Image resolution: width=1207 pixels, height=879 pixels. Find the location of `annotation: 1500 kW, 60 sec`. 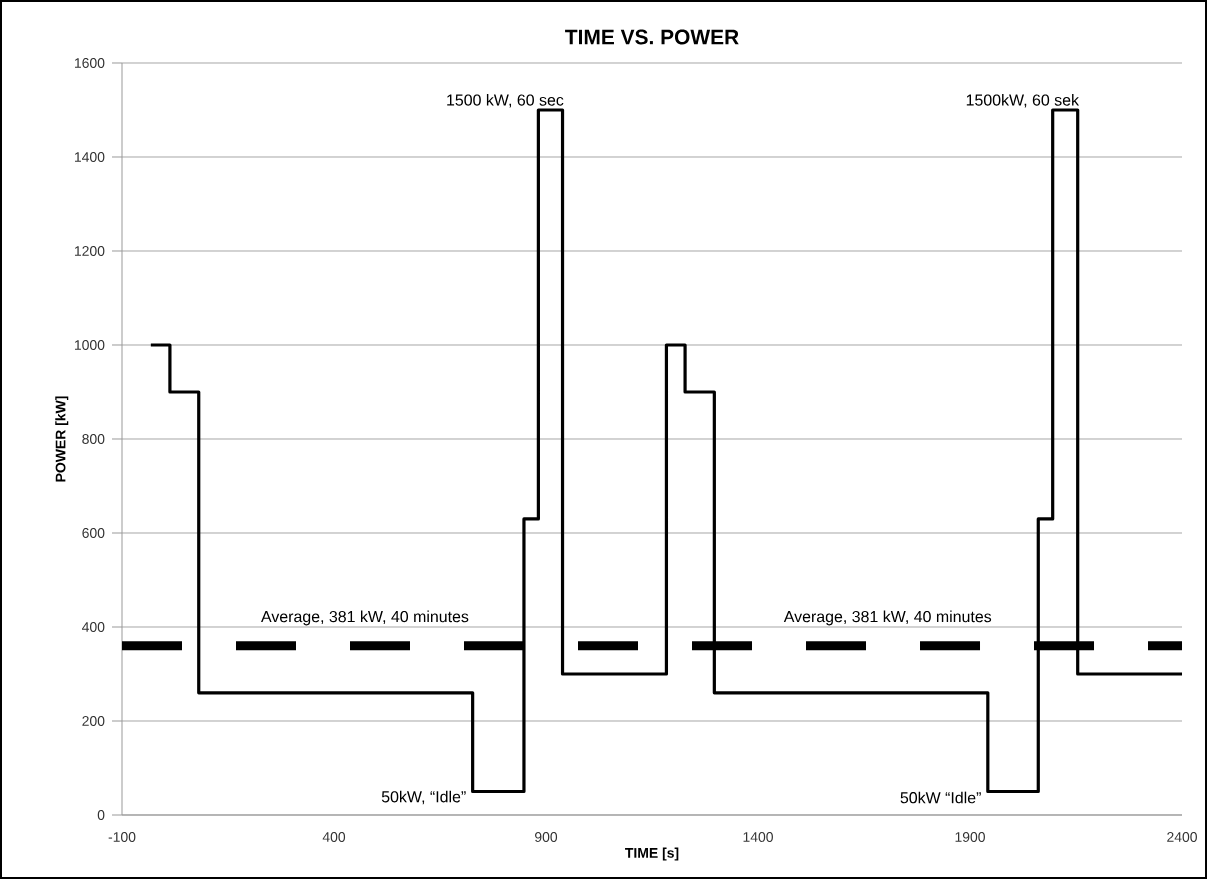

annotation: 1500 kW, 60 sec is located at coordinates (505, 100).